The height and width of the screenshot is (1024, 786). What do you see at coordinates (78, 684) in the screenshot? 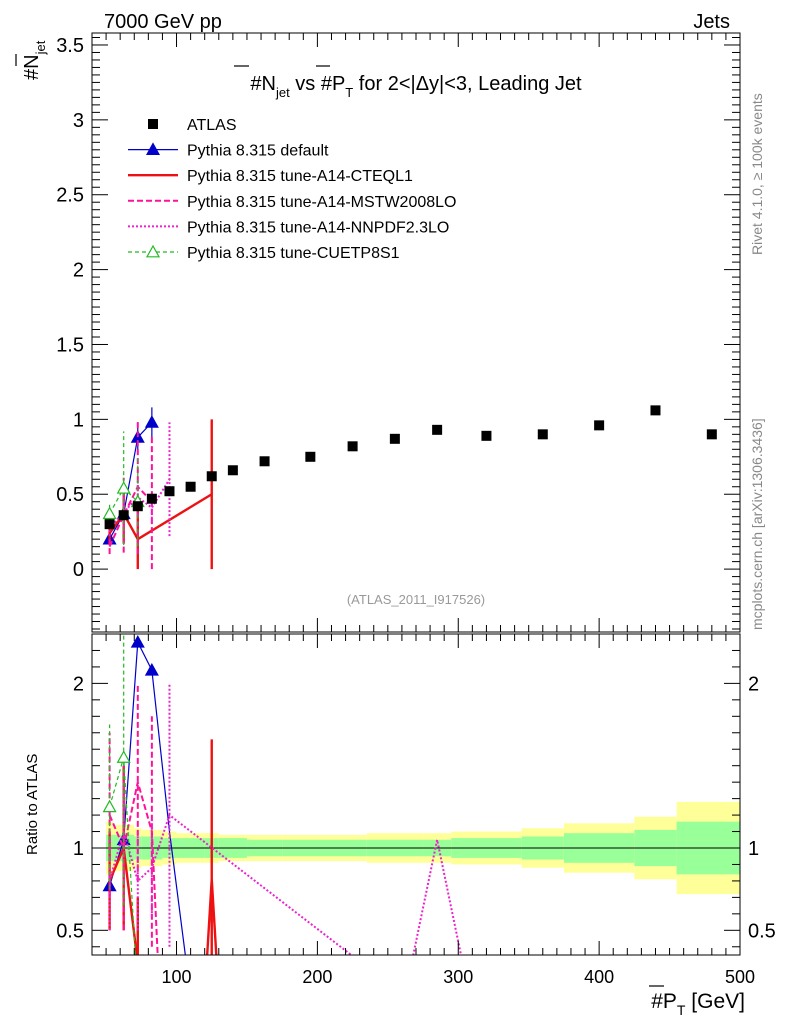
I see `ratio-tick-label: 2` at bounding box center [78, 684].